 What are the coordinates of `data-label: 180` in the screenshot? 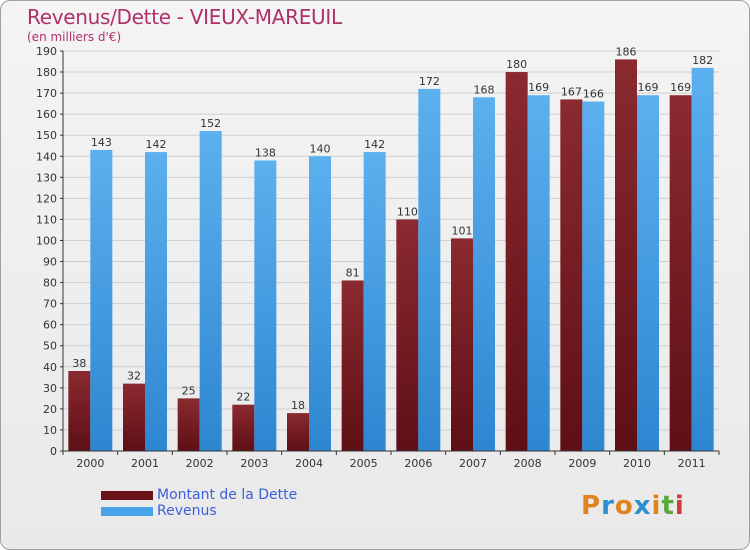 It's located at (516, 64).